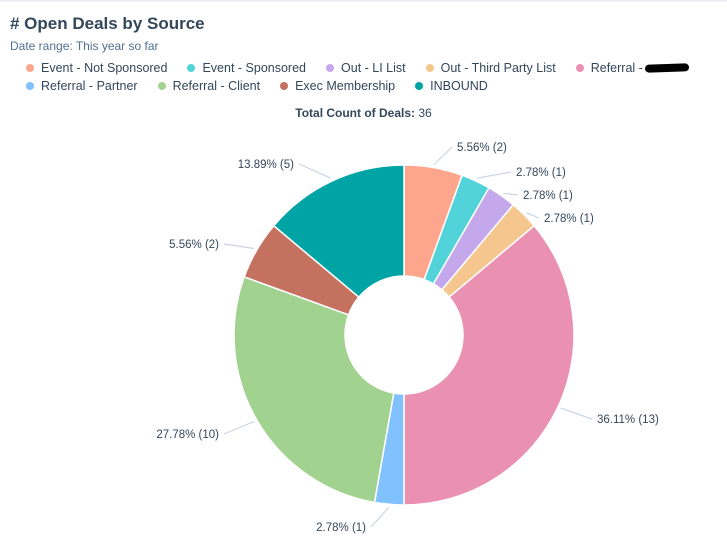  What do you see at coordinates (345, 86) in the screenshot?
I see `legend-label: Exec Membership` at bounding box center [345, 86].